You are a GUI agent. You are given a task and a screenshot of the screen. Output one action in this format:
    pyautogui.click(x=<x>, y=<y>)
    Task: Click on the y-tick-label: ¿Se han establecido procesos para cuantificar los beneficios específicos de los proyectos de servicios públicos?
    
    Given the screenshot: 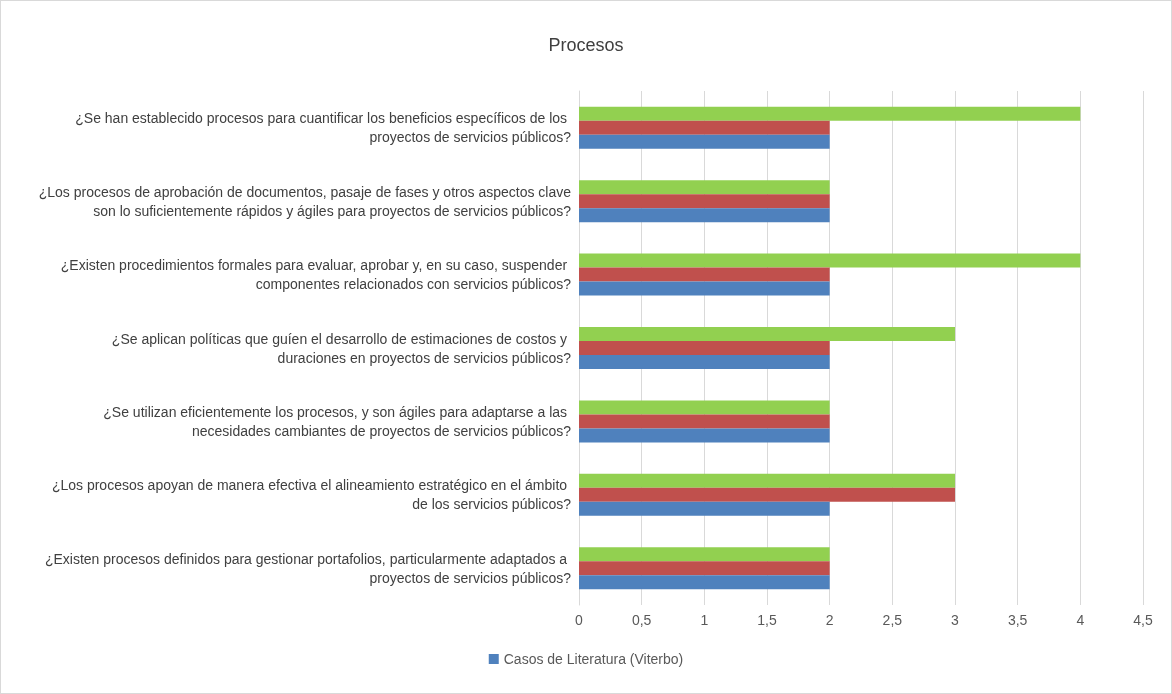 What is the action you would take?
    pyautogui.click(x=323, y=128)
    